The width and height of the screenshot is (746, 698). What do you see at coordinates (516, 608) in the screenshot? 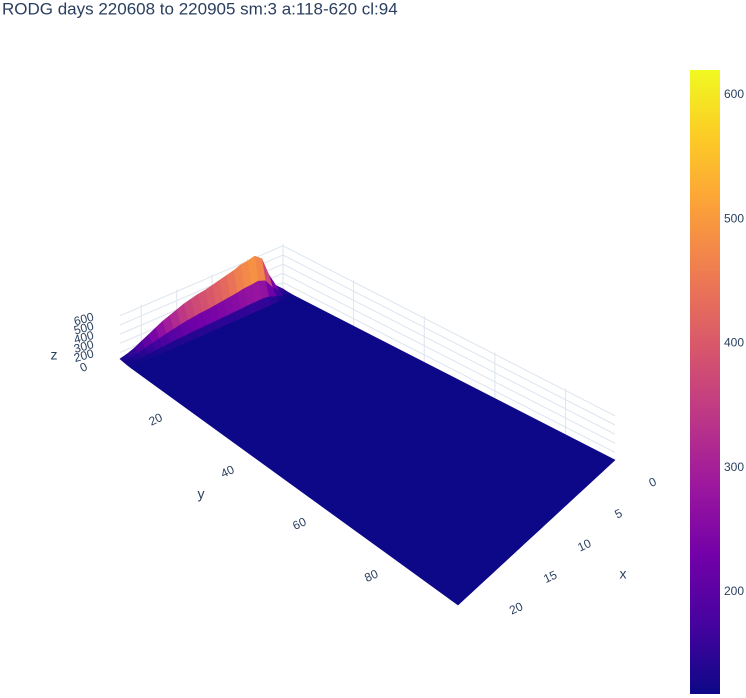
I see `x-tick-label: 20` at bounding box center [516, 608].